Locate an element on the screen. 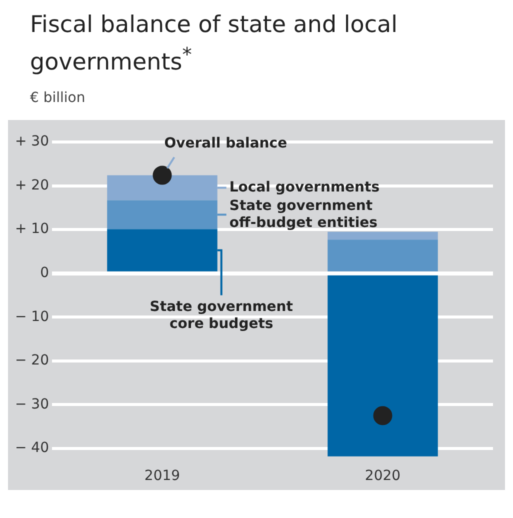  legend-label: Local governments is located at coordinates (304, 187).